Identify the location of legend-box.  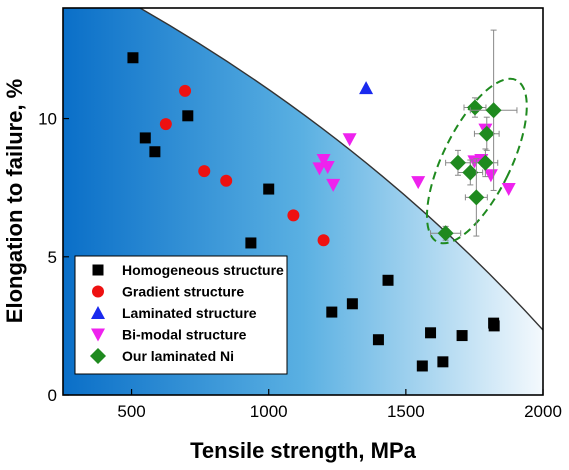
(181, 315).